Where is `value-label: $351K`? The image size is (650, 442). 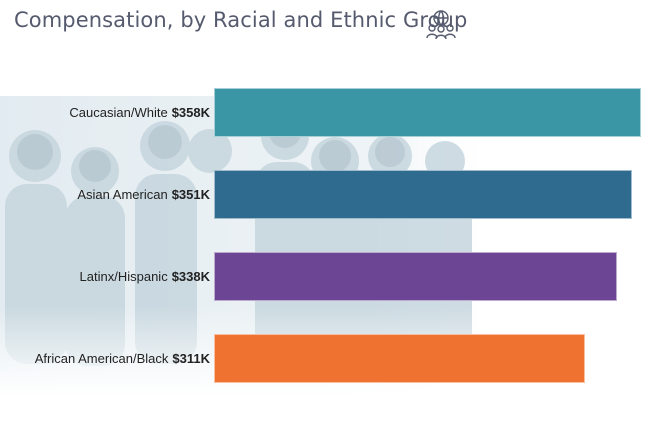
value-label: $351K is located at coordinates (190, 194).